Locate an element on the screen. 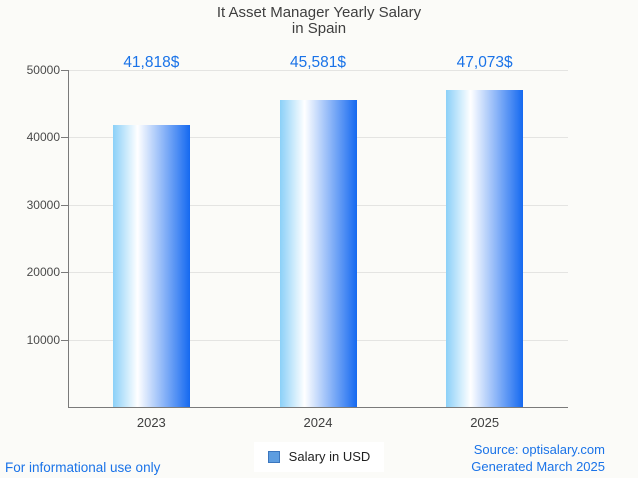  y-axis-tick-label: 20000 is located at coordinates (43, 272).